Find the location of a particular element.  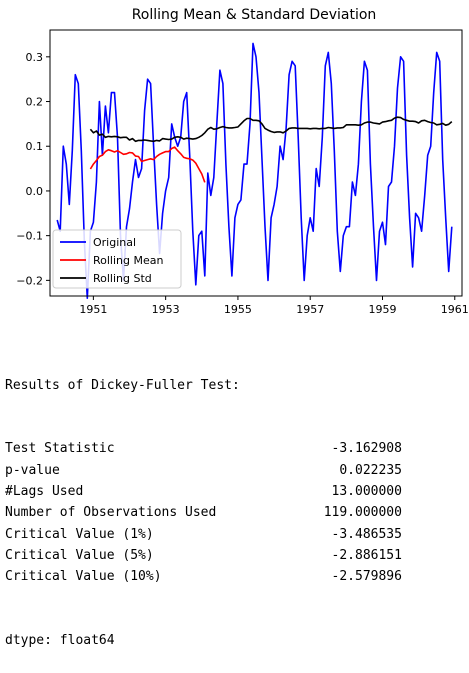

x-tick-label: 1957 is located at coordinates (310, 309).